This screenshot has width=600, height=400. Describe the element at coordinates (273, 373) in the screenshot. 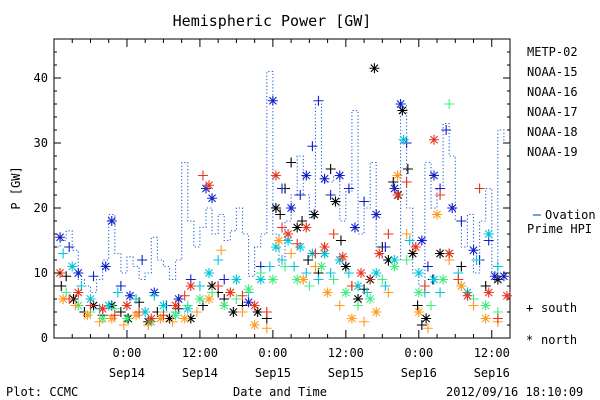

I see `x-tick-date-label: Sep15` at that location.